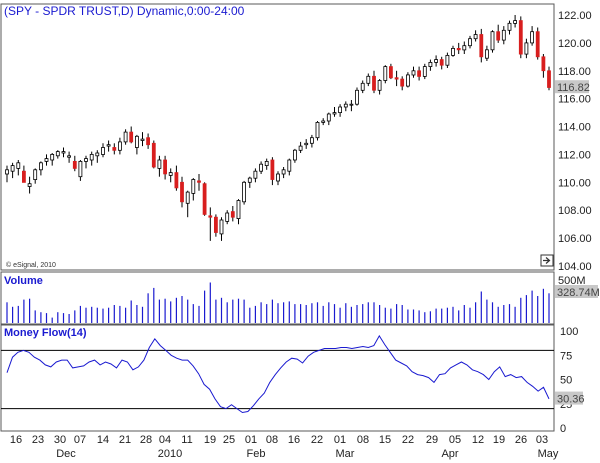 The height and width of the screenshot is (463, 600). Describe the element at coordinates (60, 440) in the screenshot. I see `x-day-label: 30` at that location.